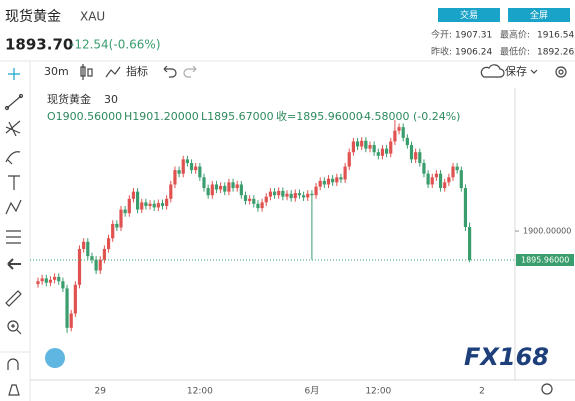 Image resolution: width=575 pixels, height=401 pixels. What do you see at coordinates (441, 35) in the screenshot?
I see `stat-label: 今开:` at bounding box center [441, 35].